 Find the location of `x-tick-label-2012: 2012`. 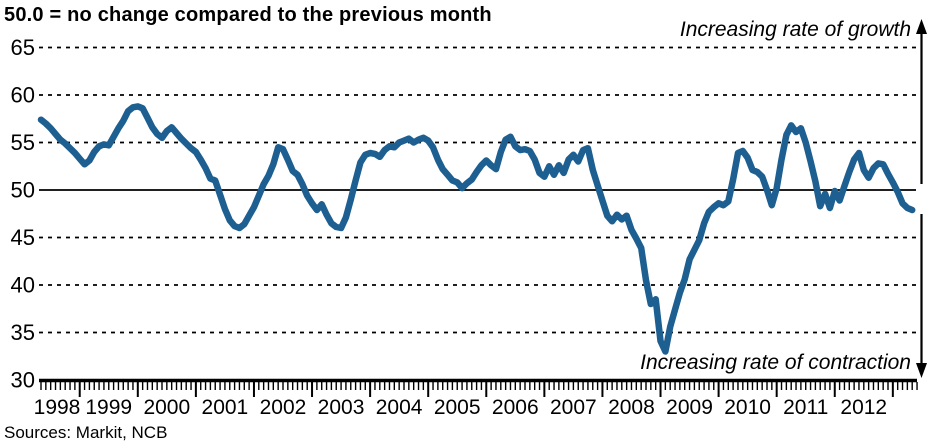

x-tick-label-2012: 2012 is located at coordinates (863, 407).